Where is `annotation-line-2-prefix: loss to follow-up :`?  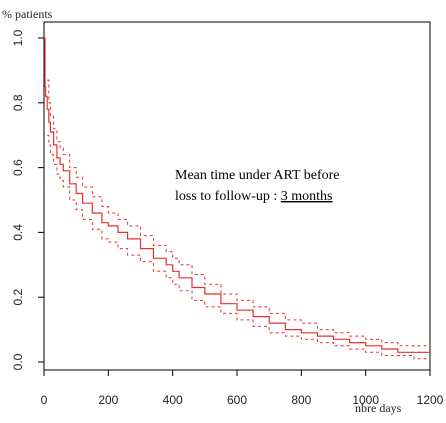
annotation-line-2-prefix: loss to follow-up : is located at coordinates (228, 196).